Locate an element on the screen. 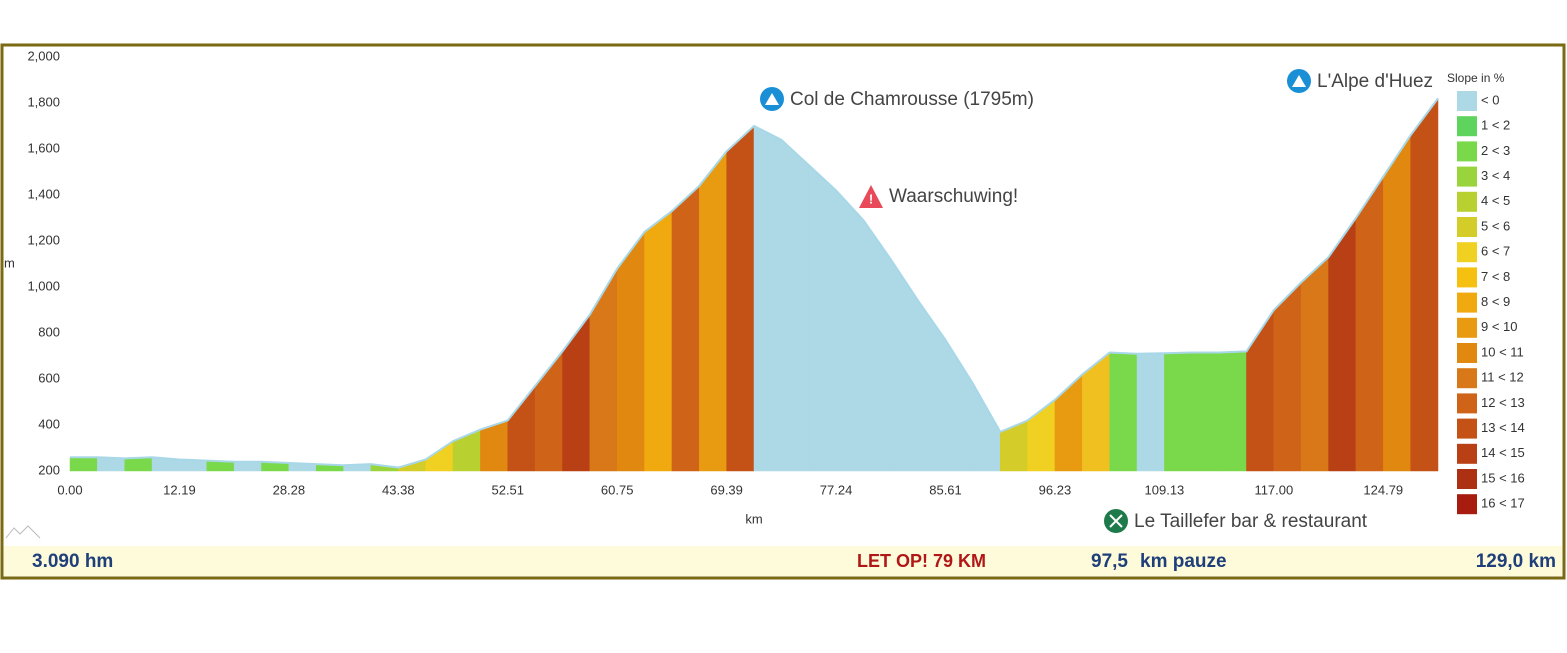  y-tick-label: 800 is located at coordinates (49, 331).